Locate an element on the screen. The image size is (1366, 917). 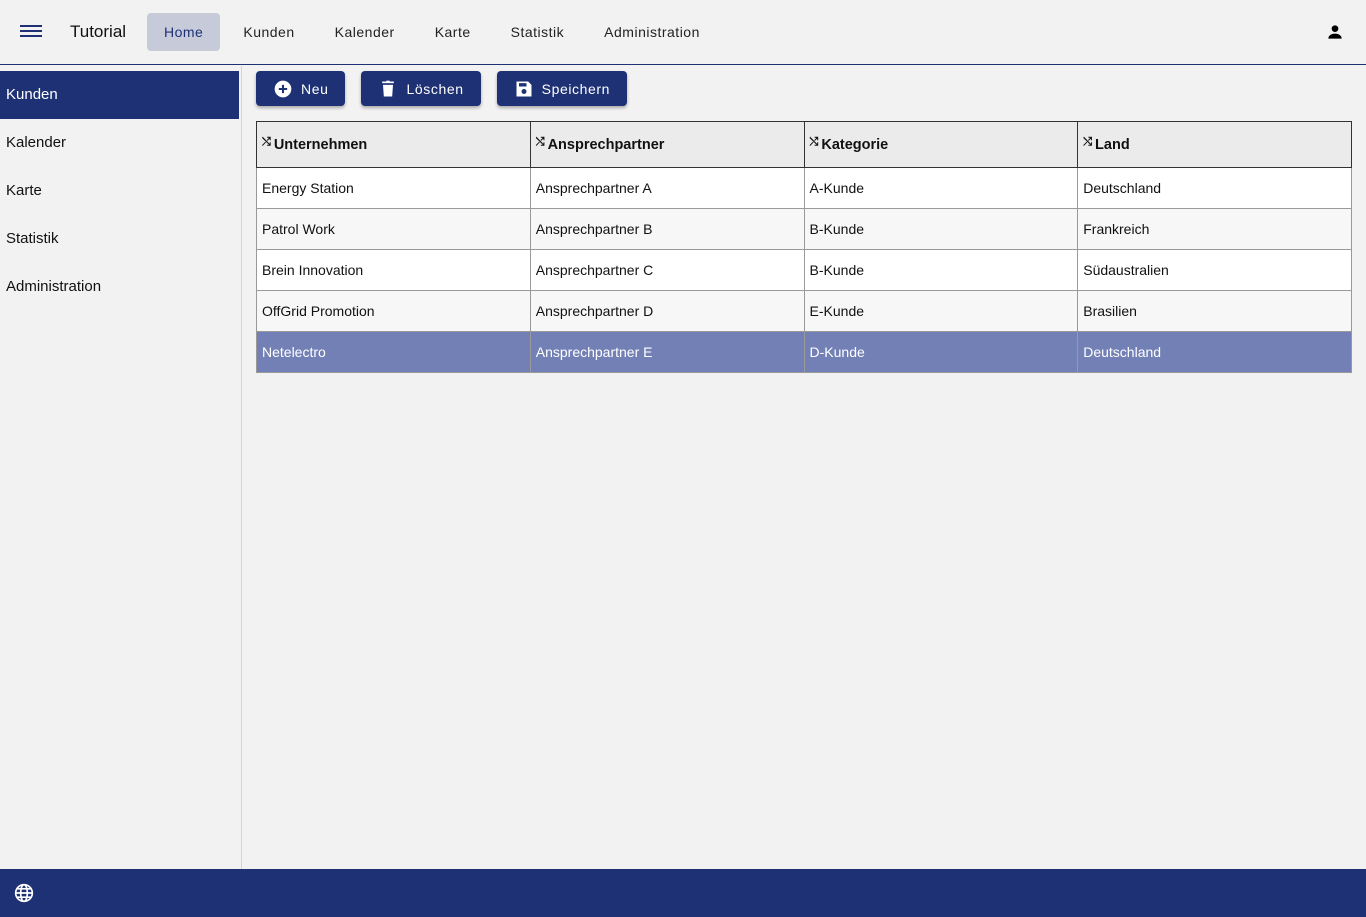
footer is located at coordinates (683, 893).